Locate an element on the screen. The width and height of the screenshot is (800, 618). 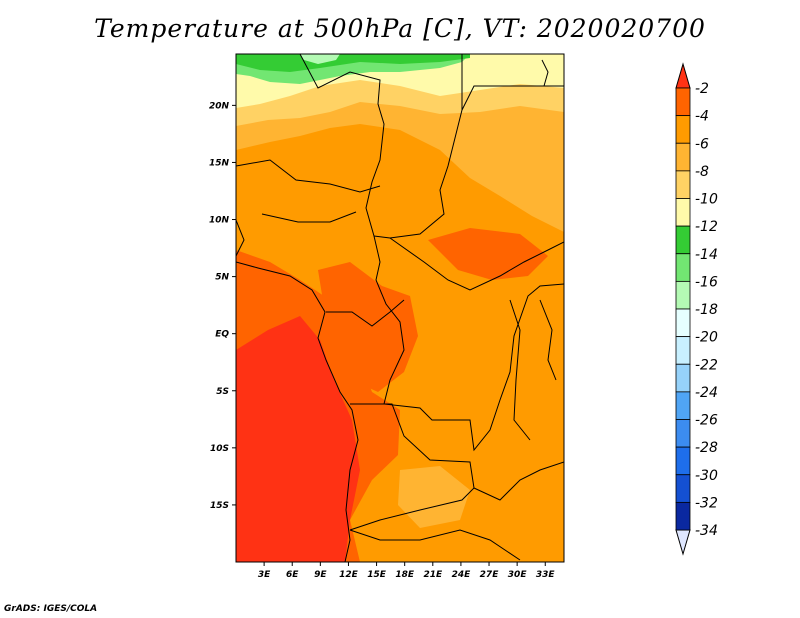
lon-tick-label: 9E is located at coordinates (320, 575).